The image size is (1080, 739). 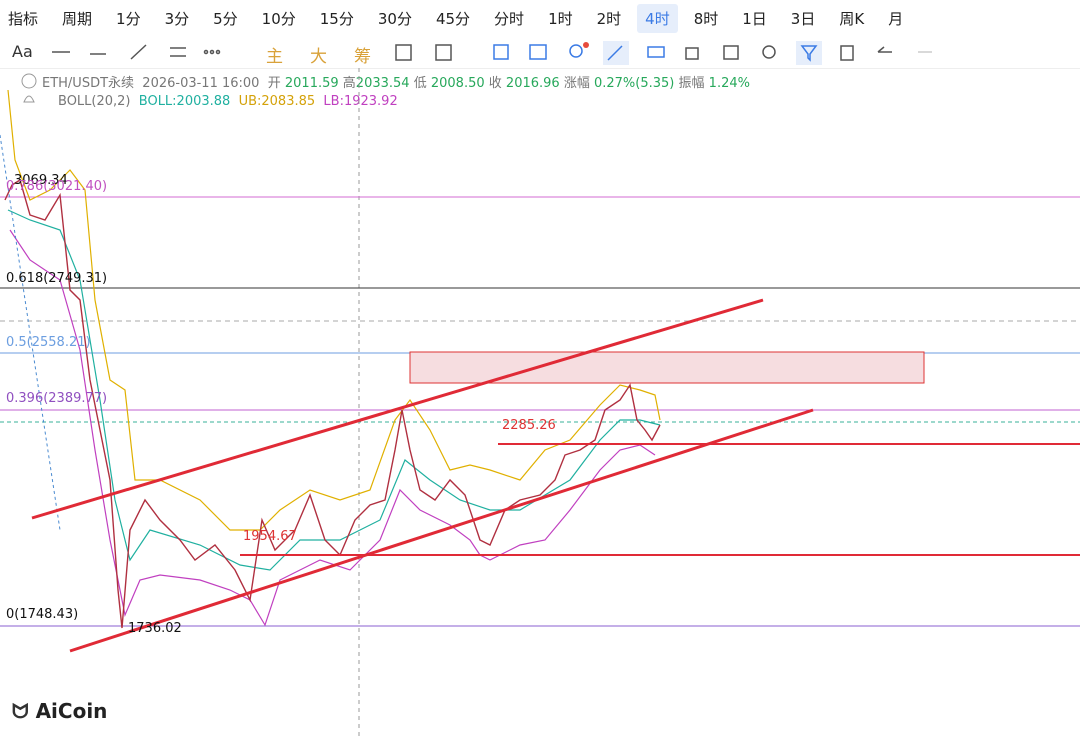 I want to click on chart-annotation: 0.786(3021.40), so click(x=56, y=186).